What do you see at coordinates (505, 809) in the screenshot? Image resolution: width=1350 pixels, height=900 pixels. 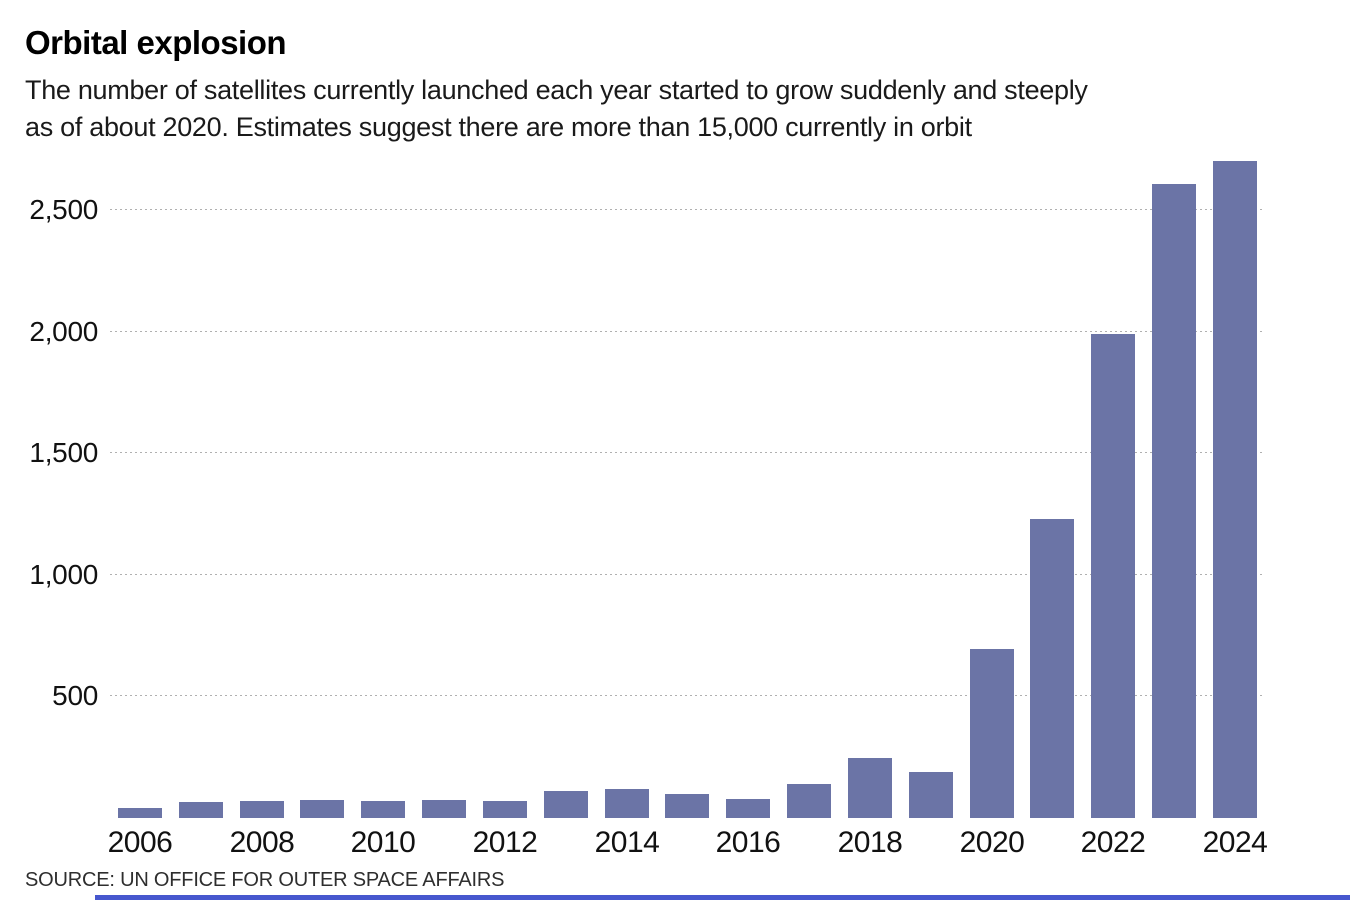 I see `bar-2012` at bounding box center [505, 809].